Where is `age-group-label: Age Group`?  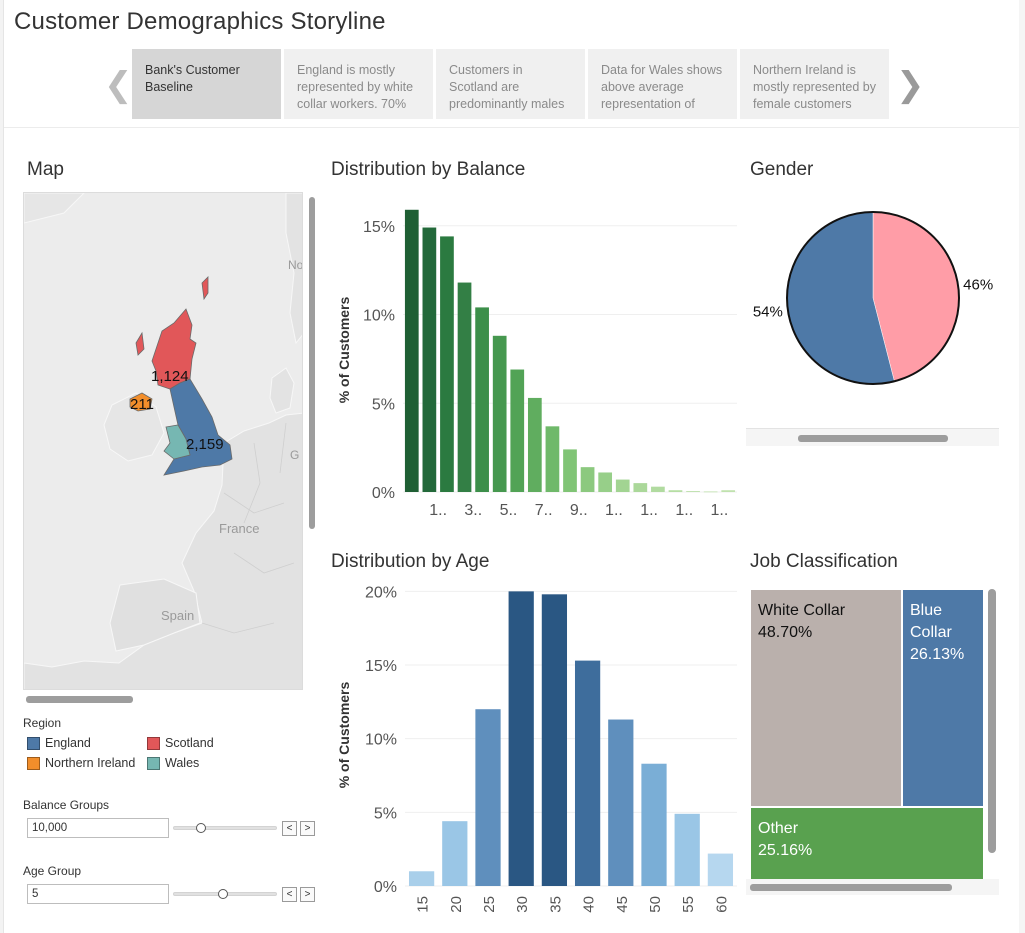
age-group-label: Age Group is located at coordinates (52, 871).